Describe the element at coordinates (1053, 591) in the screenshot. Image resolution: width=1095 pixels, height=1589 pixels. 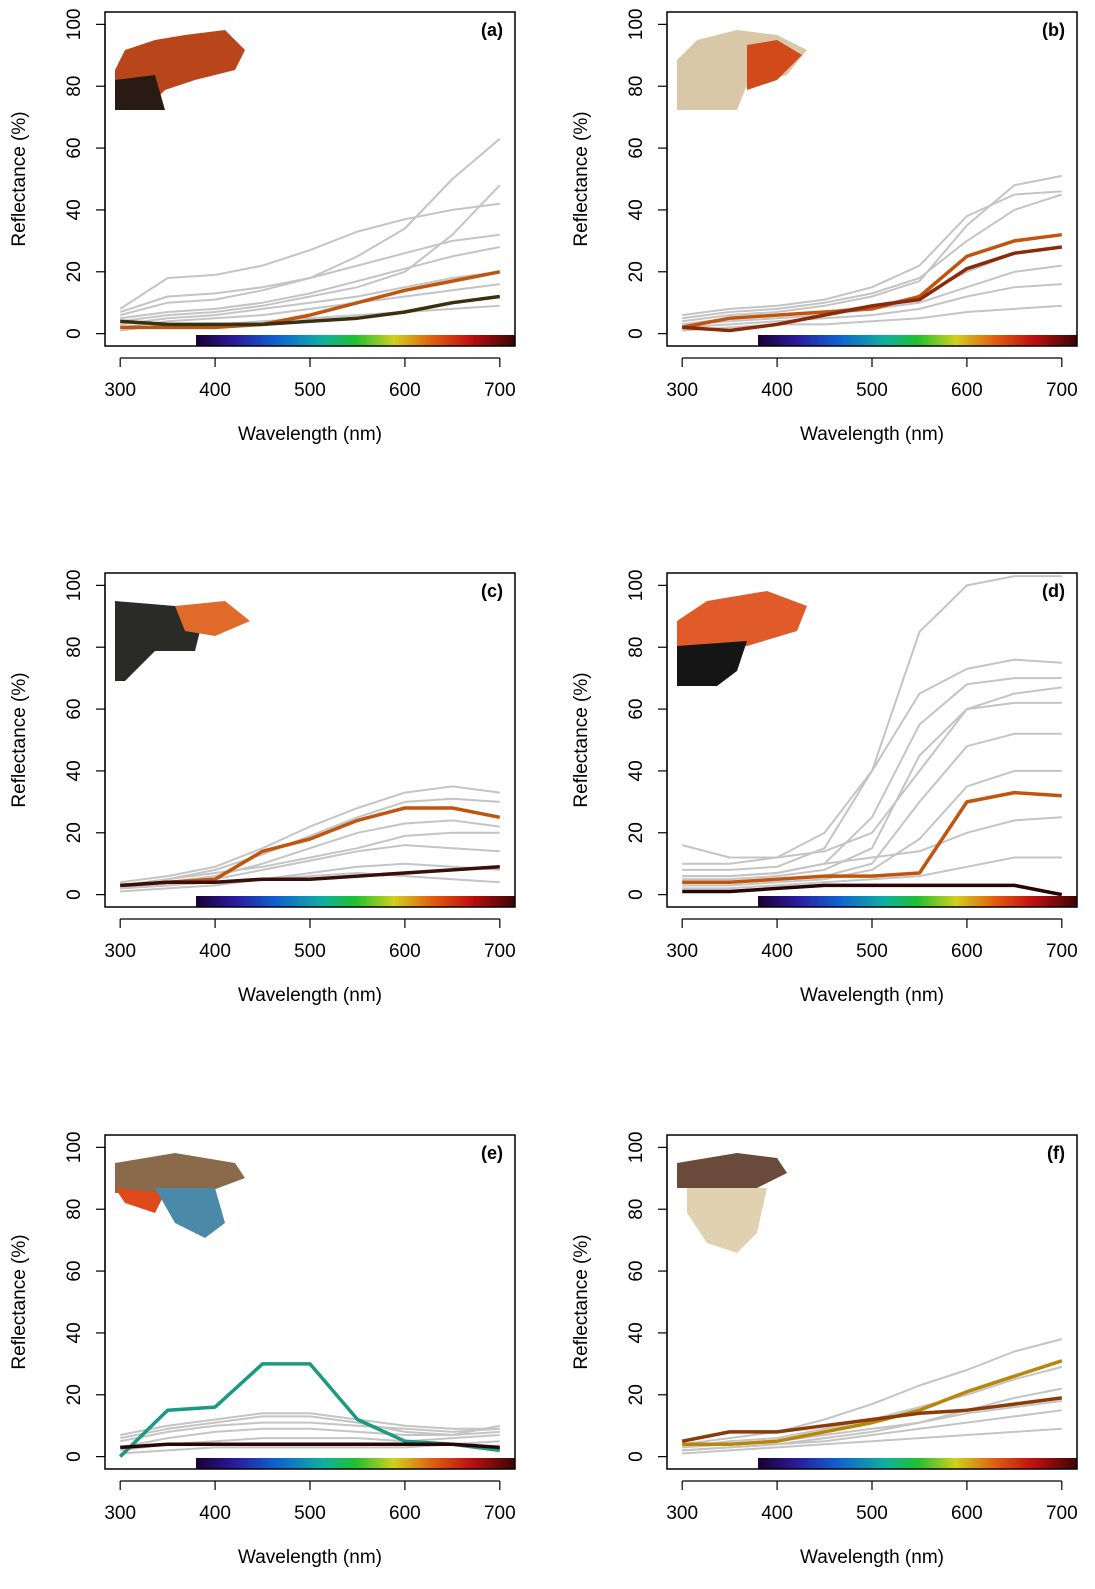
I see `panel-label: (d)` at that location.